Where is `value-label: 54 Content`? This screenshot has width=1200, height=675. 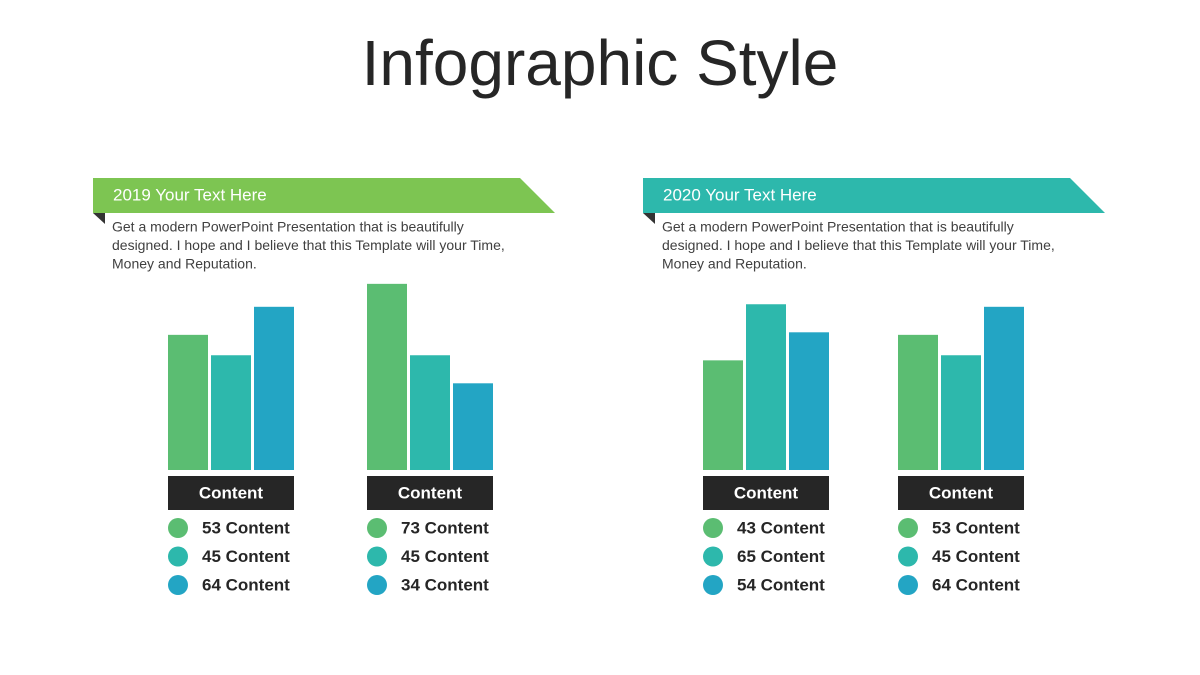
value-label: 54 Content is located at coordinates (781, 584).